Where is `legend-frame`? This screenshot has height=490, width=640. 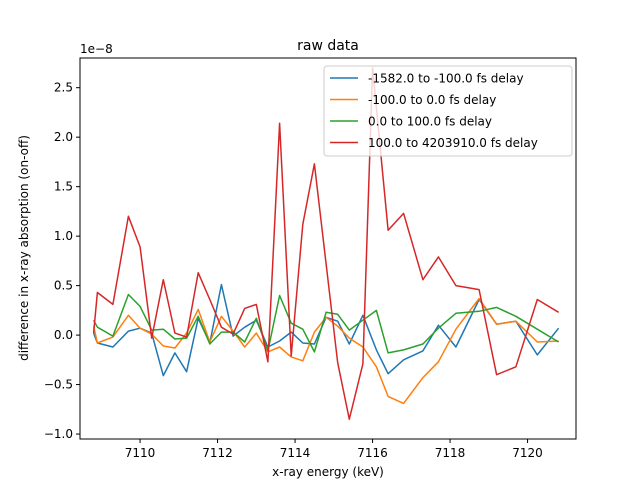
legend-frame is located at coordinates (448, 111).